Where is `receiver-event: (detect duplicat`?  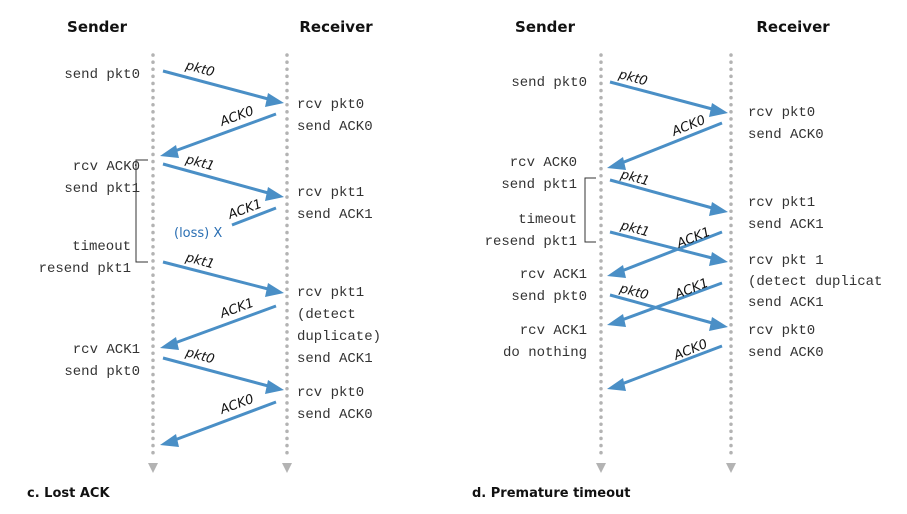
receiver-event: (detect duplicat is located at coordinates (815, 282).